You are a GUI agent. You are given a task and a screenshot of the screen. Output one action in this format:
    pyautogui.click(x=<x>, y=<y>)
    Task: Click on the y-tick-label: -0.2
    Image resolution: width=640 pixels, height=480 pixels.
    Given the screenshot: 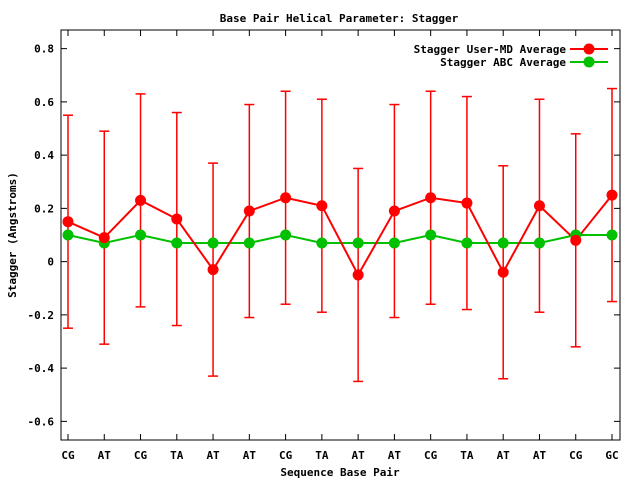 What is the action you would take?
    pyautogui.click(x=41, y=315)
    